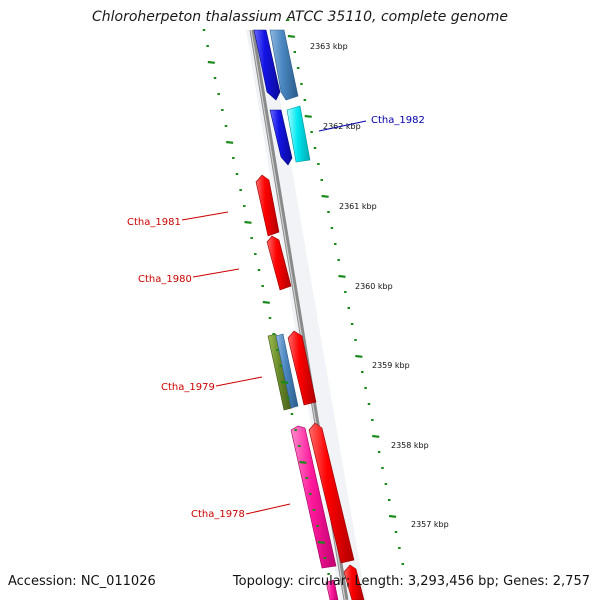 Image resolution: width=600 pixels, height=600 pixels. Describe the element at coordinates (279, 263) in the screenshot. I see `gene-ctha-1980` at that location.